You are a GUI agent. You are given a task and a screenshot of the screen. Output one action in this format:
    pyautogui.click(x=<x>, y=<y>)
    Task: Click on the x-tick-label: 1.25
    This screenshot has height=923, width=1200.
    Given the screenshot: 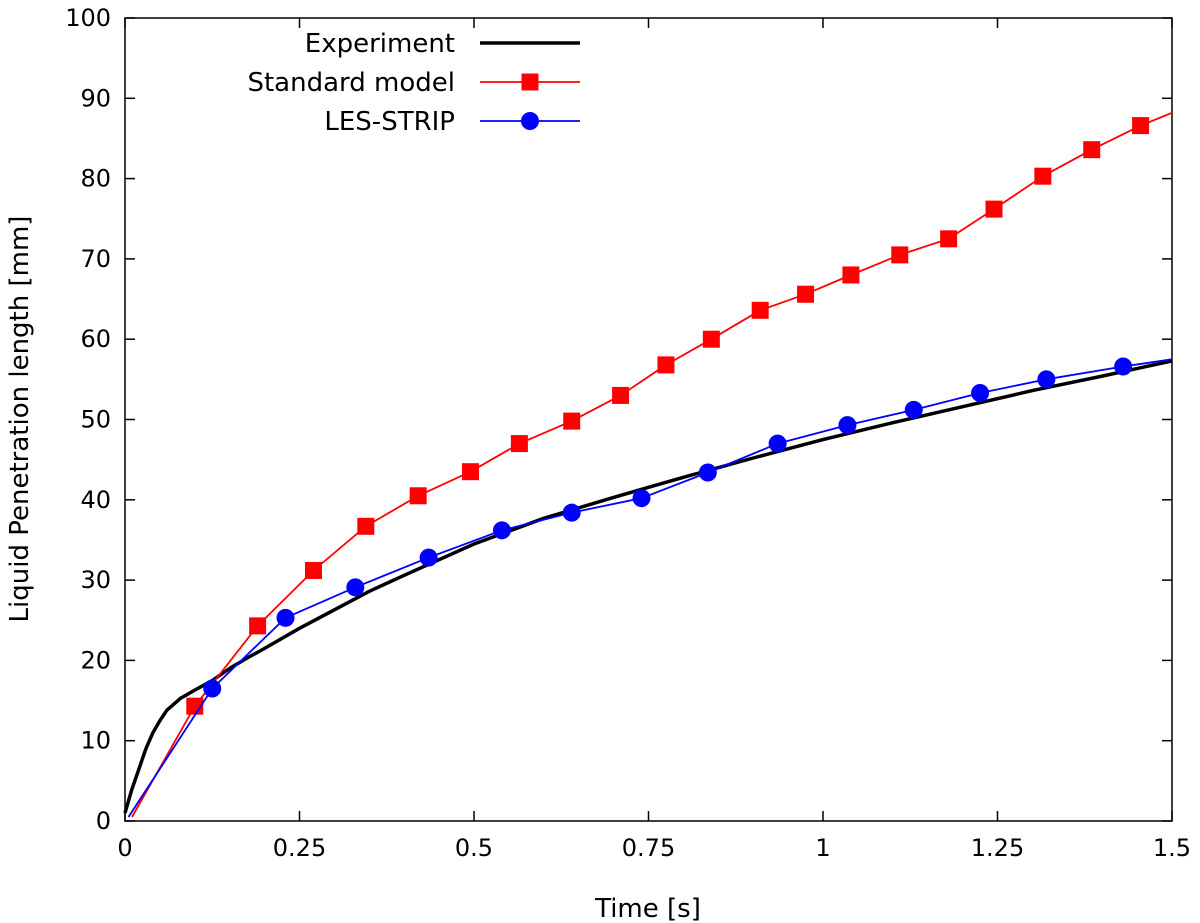 What is the action you would take?
    pyautogui.click(x=997, y=848)
    